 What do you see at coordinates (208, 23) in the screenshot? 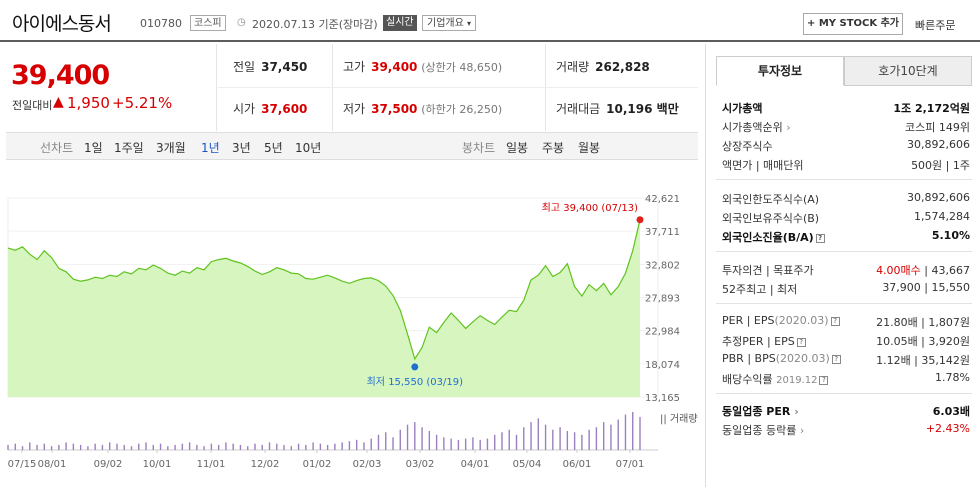
I see `market-badge: 코스피` at bounding box center [208, 23].